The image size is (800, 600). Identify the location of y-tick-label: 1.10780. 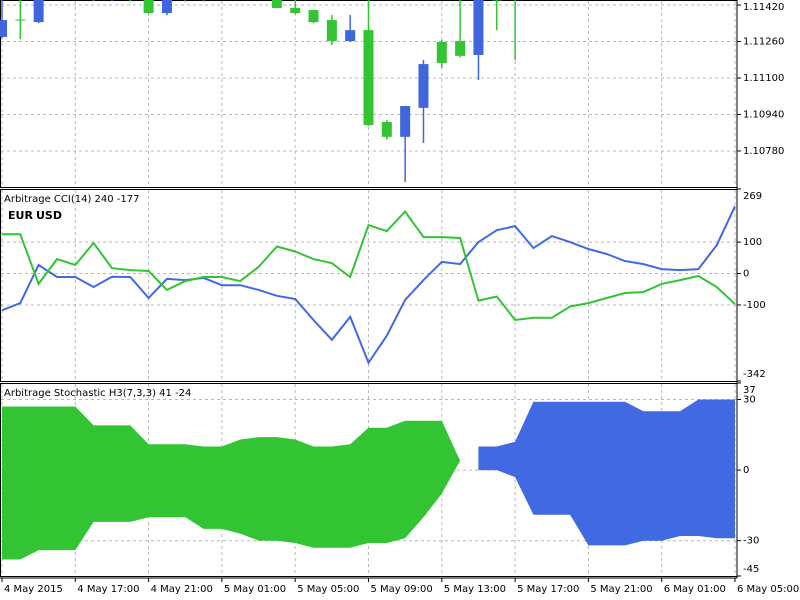
(763, 151).